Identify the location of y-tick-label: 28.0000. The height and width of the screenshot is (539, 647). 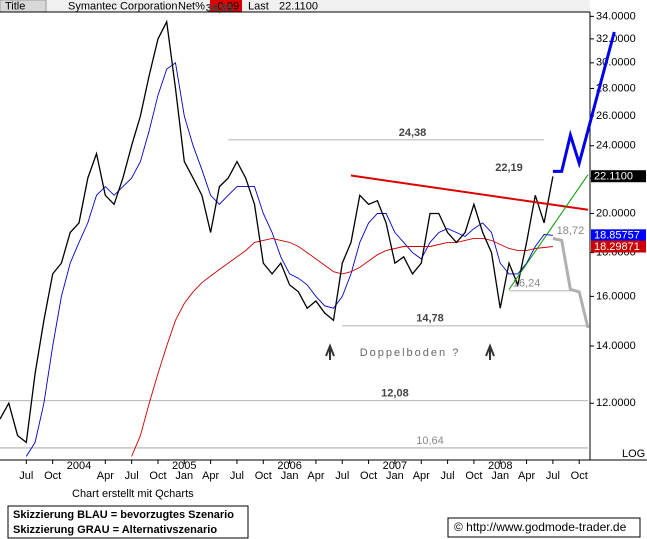
(616, 88).